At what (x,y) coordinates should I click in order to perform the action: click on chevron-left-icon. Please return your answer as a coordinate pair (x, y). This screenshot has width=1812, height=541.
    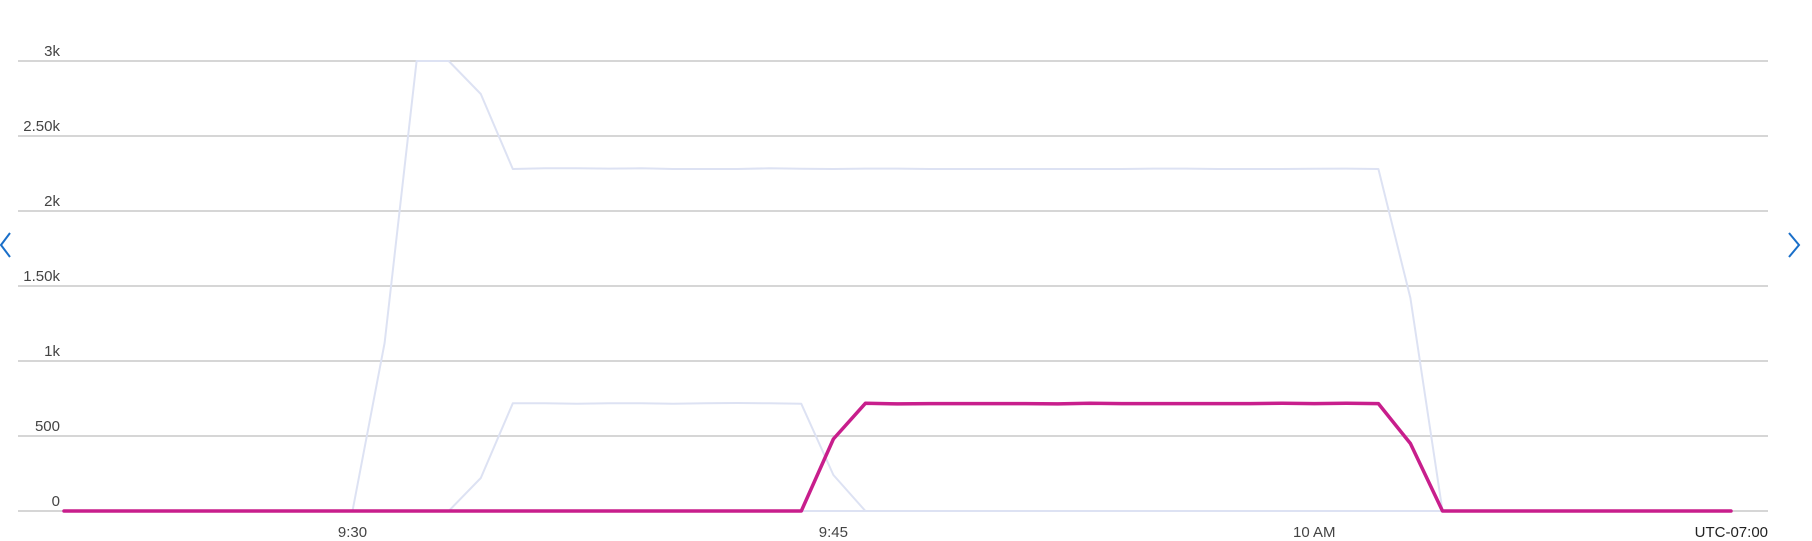
    Looking at the image, I should click on (5, 245).